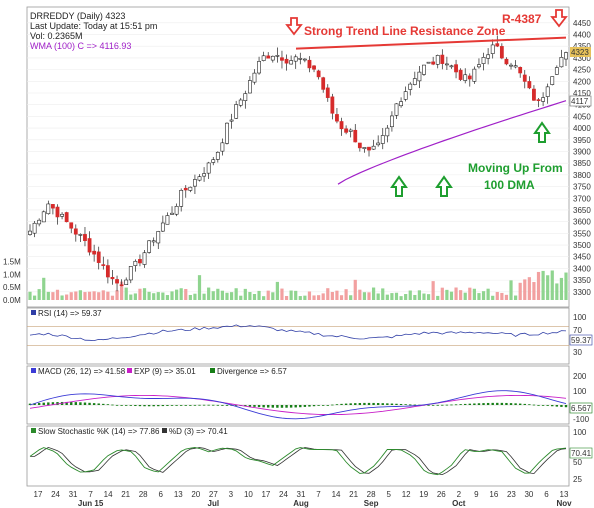  What do you see at coordinates (298, 336) in the screenshot?
I see `rsi-panel` at bounding box center [298, 336].